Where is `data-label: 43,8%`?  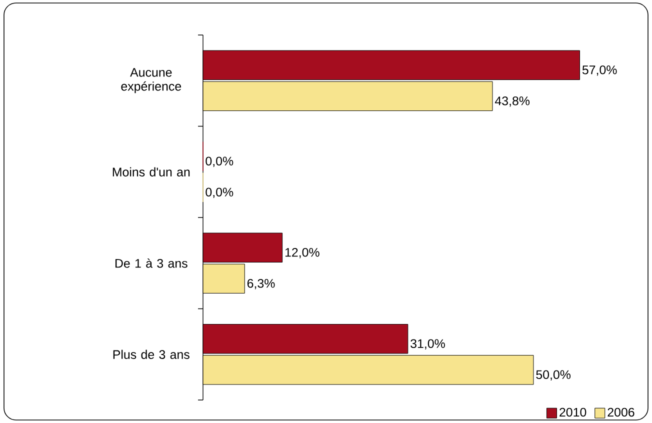 data-label: 43,8% is located at coordinates (512, 101).